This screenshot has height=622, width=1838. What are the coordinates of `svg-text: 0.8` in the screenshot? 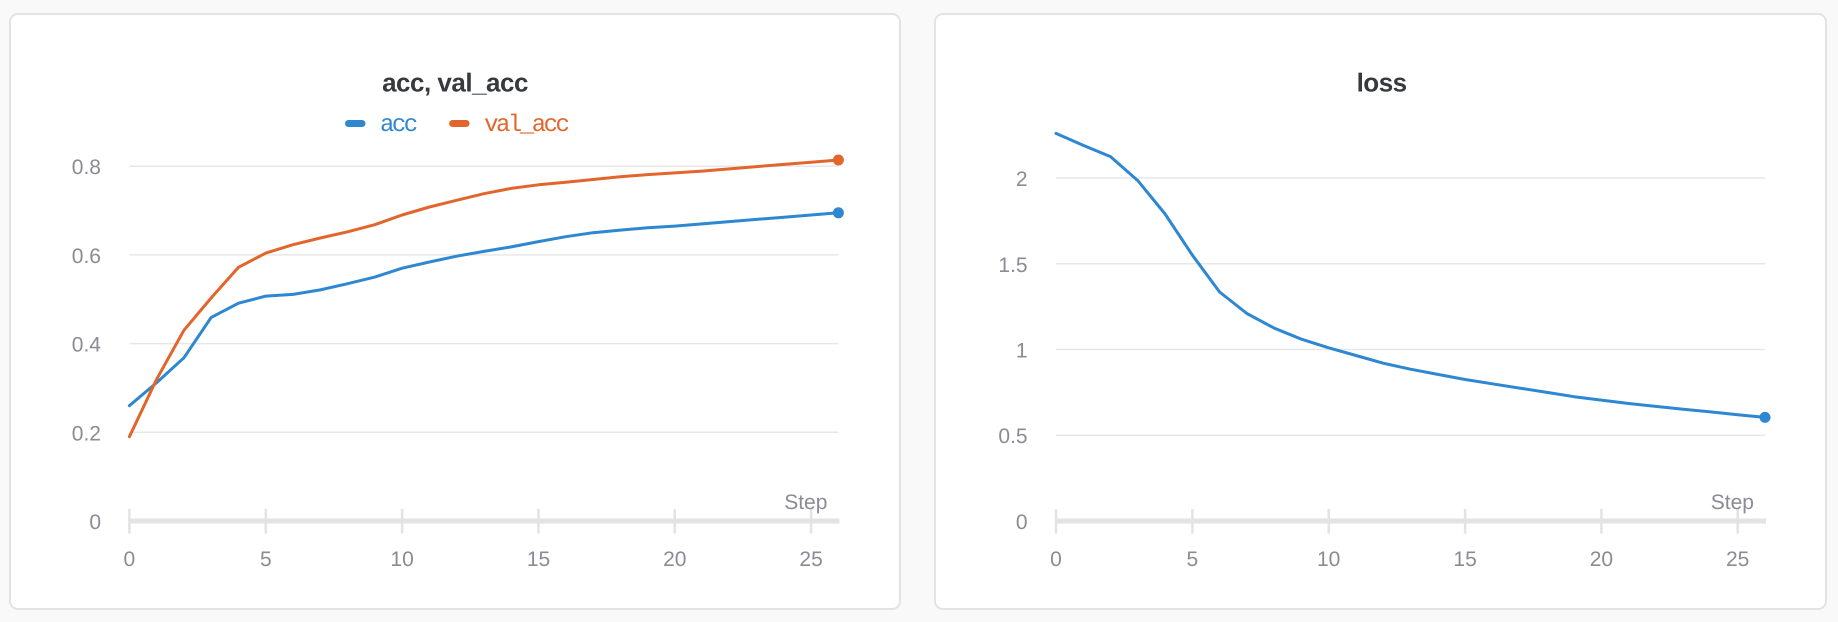 It's located at (86, 167).